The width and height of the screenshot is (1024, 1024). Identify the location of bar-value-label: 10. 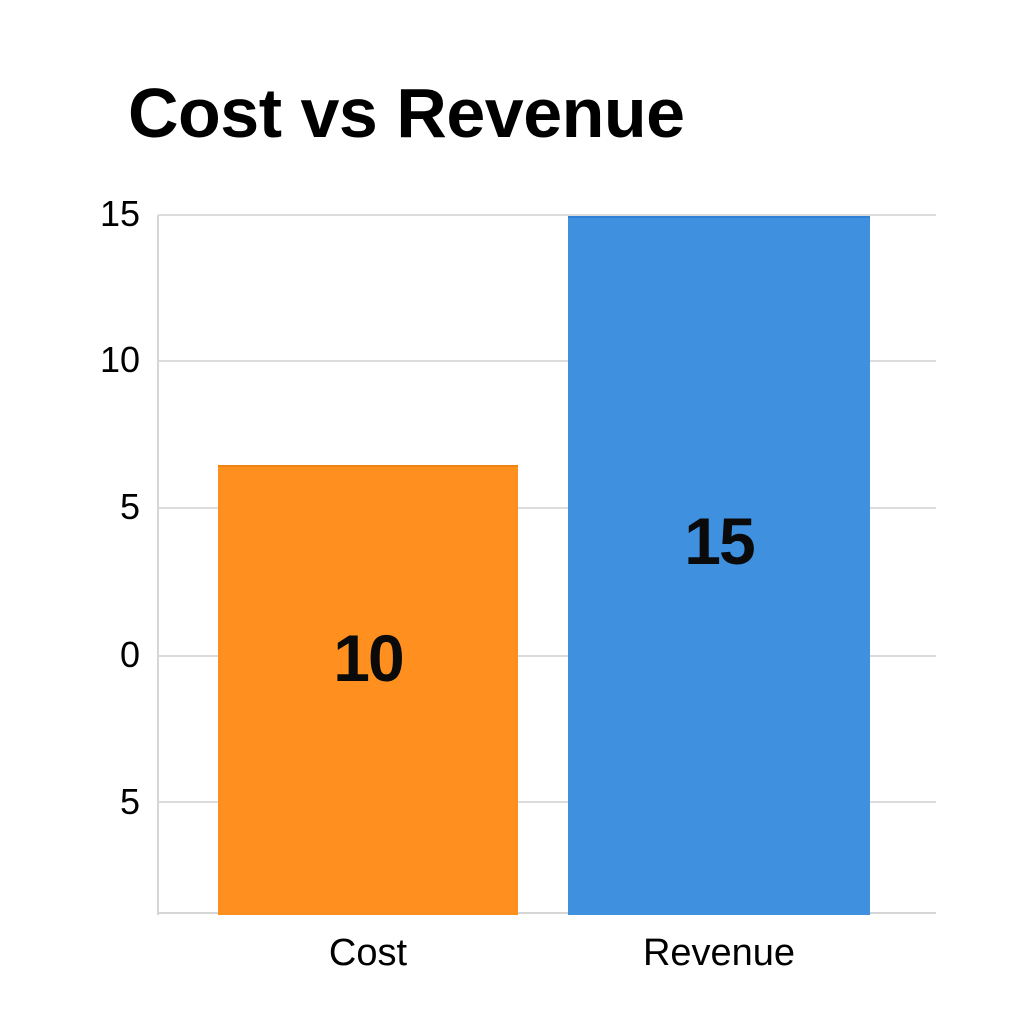
(368, 658).